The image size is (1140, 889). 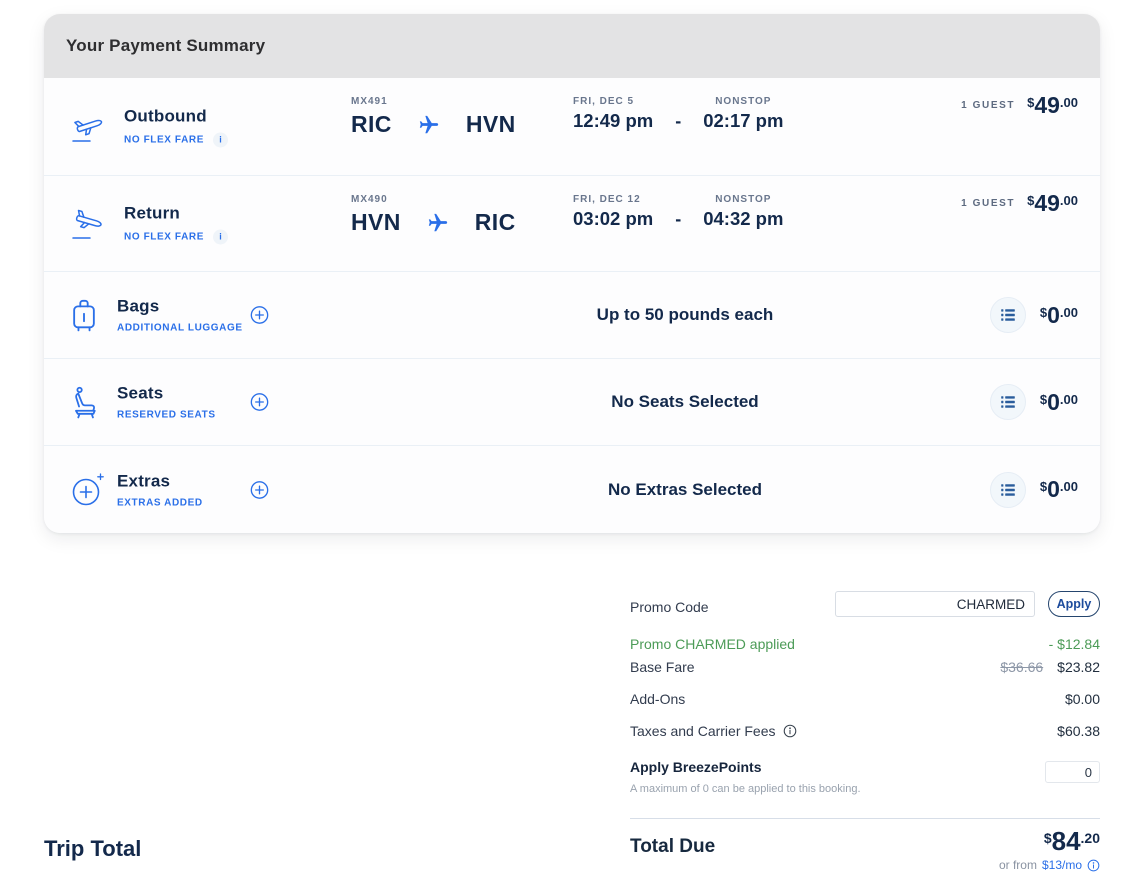 What do you see at coordinates (712, 644) in the screenshot?
I see `promo-applied-label: Promo CHARMED applied` at bounding box center [712, 644].